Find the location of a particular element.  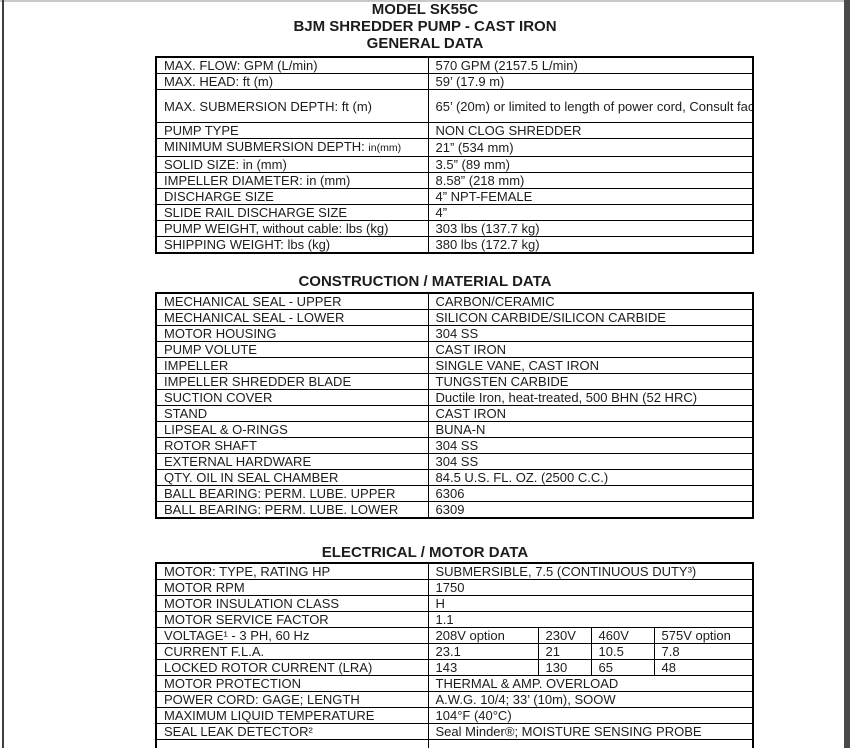

spec-label: SLIDE RAIL DISCHARGE SIZE is located at coordinates (292, 212).